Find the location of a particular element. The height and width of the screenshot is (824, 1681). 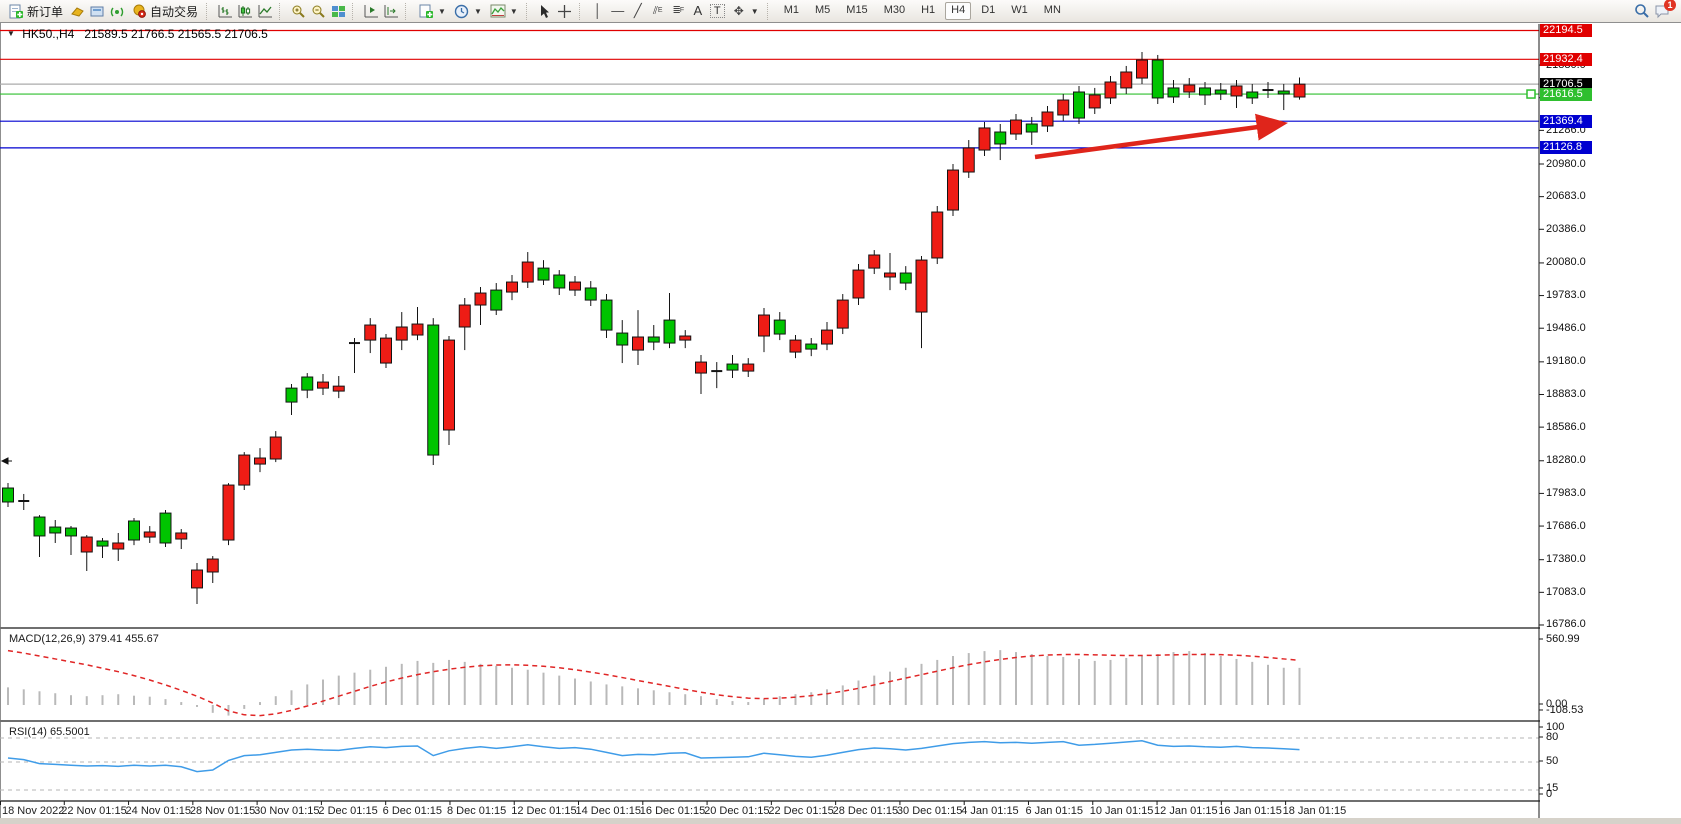

horizontal-line-icon: — is located at coordinates (618, 10).